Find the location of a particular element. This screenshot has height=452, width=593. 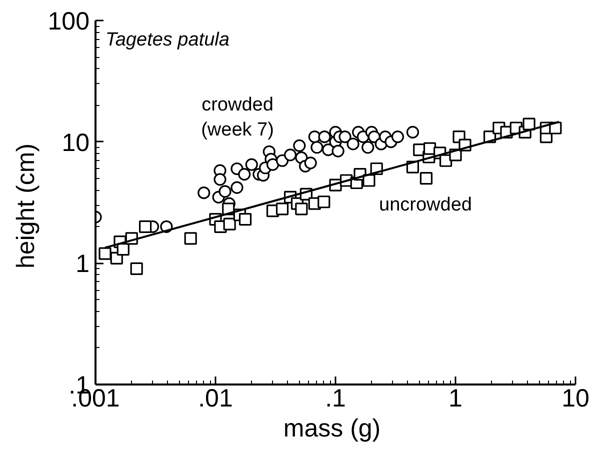

y-tick-label: 10 is located at coordinates (76, 142).